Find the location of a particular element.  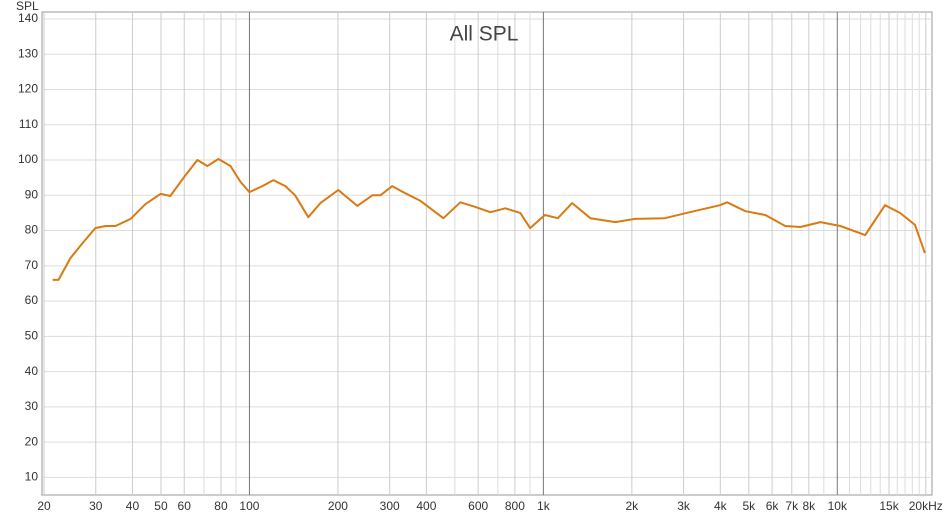

y-tick-label: 110 is located at coordinates (28, 124).